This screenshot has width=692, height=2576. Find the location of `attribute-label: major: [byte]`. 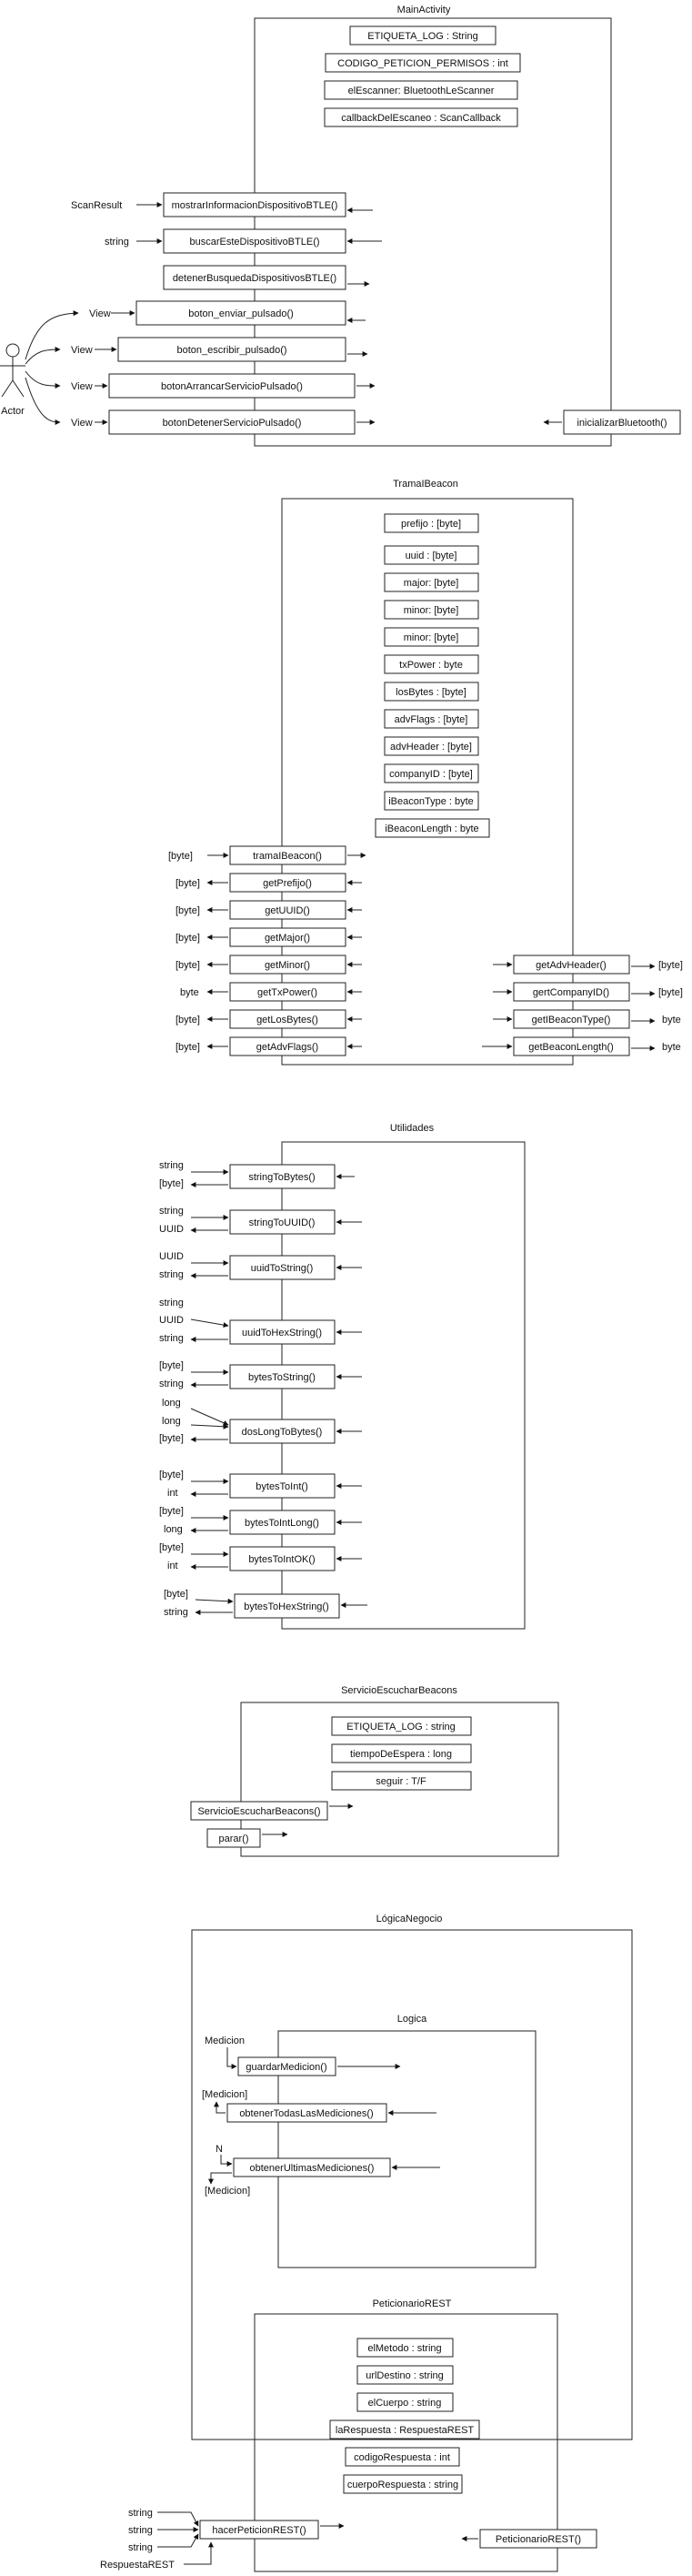

attribute-label: major: [byte] is located at coordinates (431, 583).